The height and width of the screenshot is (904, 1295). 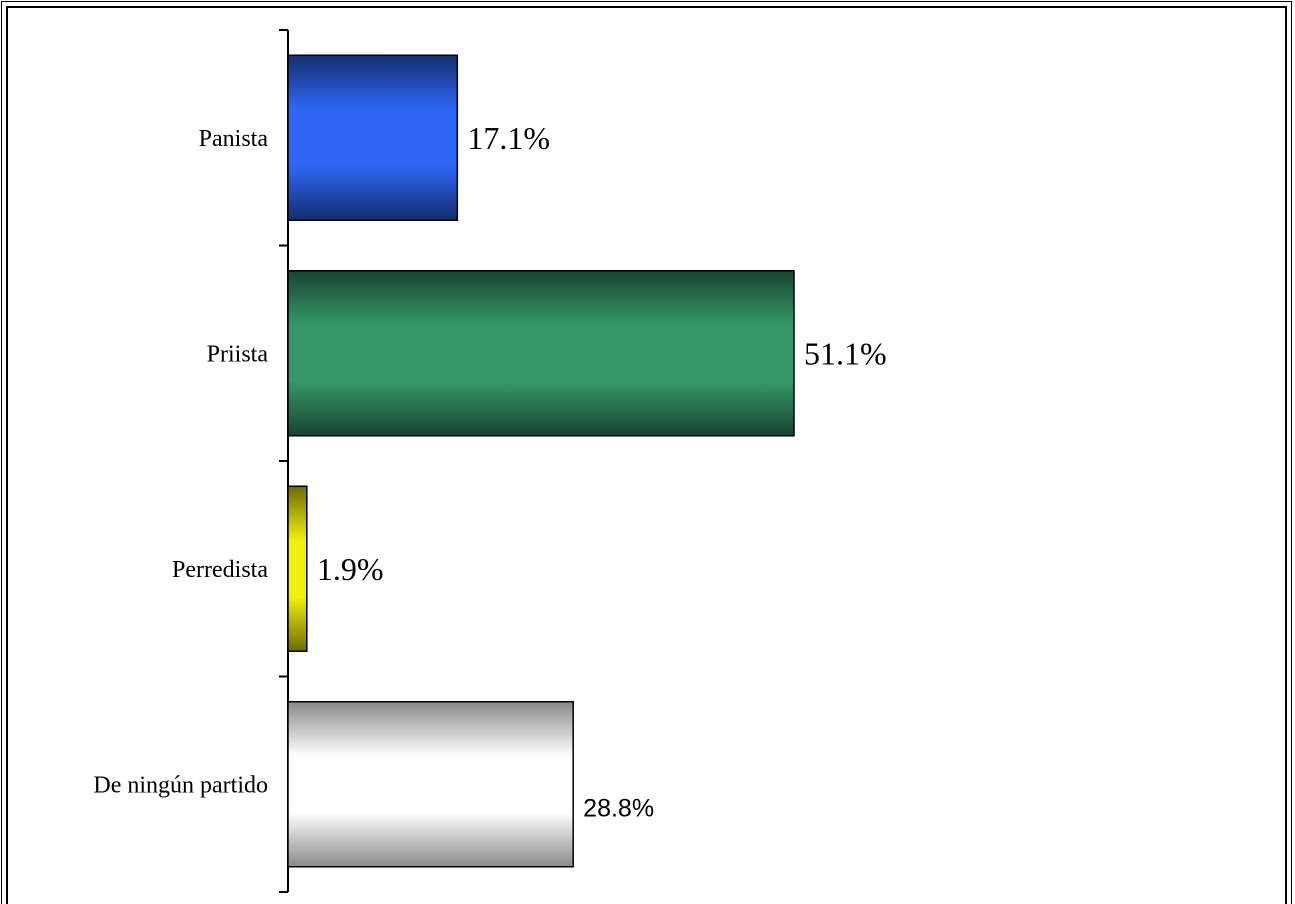 I want to click on category-label: Panista, so click(x=234, y=139).